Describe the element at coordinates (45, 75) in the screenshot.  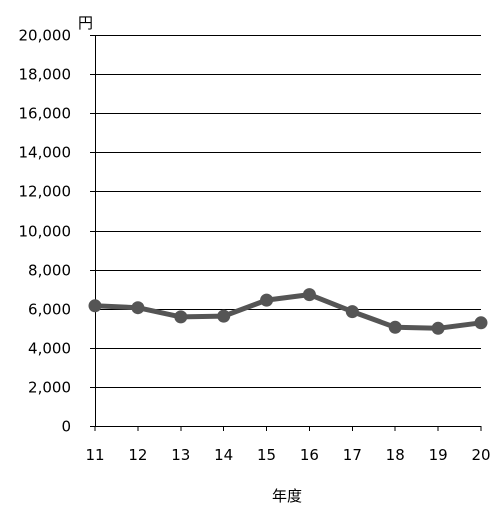
I see `y-tick-label: 18,000` at that location.